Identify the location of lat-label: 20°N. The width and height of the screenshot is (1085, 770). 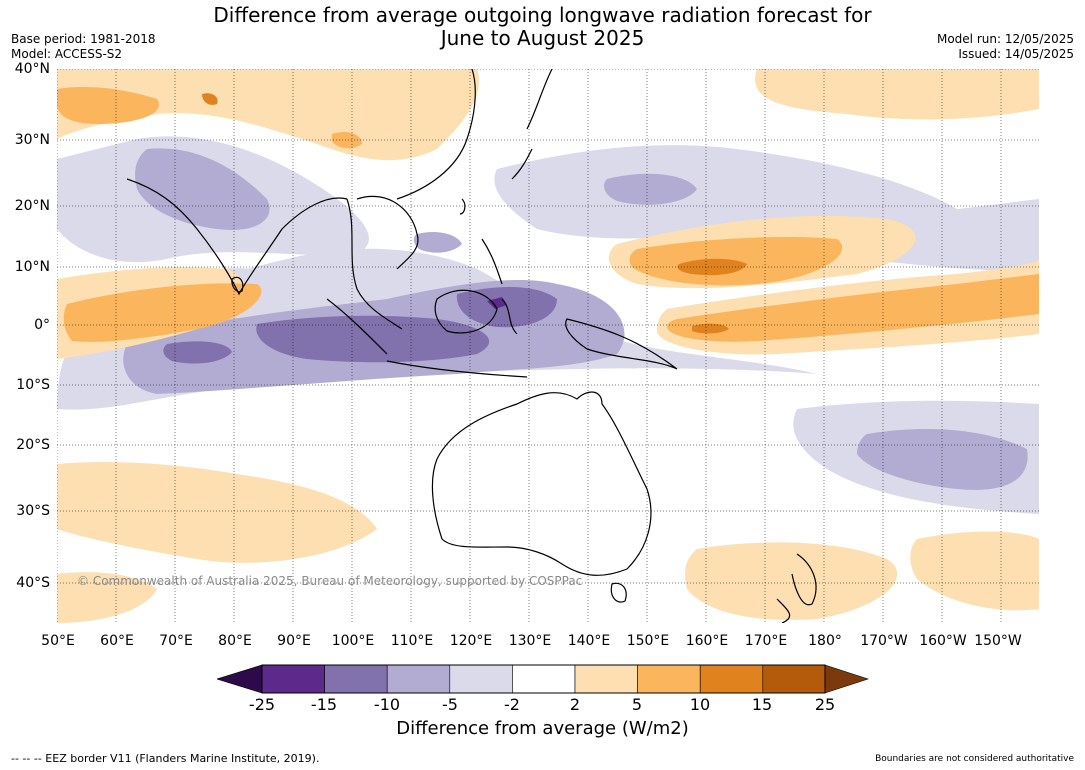
(32, 206).